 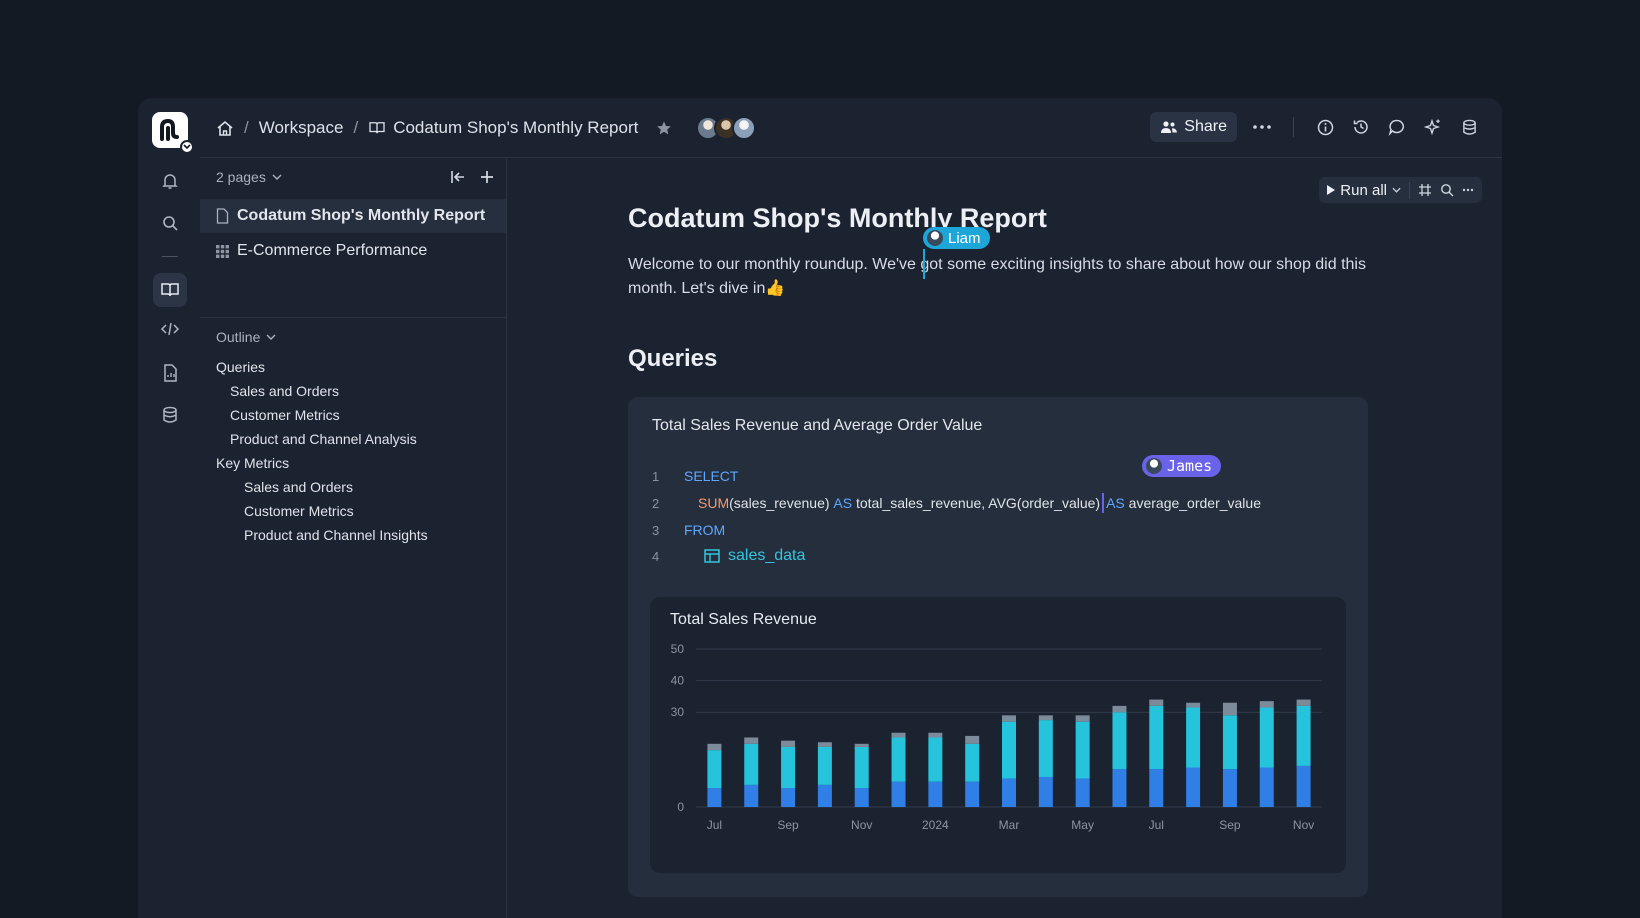 I want to click on bar-chart: 0 30 40 50 Jul Sep Nov 2024 Mar May Jul Sep Nov, so click(x=998, y=735).